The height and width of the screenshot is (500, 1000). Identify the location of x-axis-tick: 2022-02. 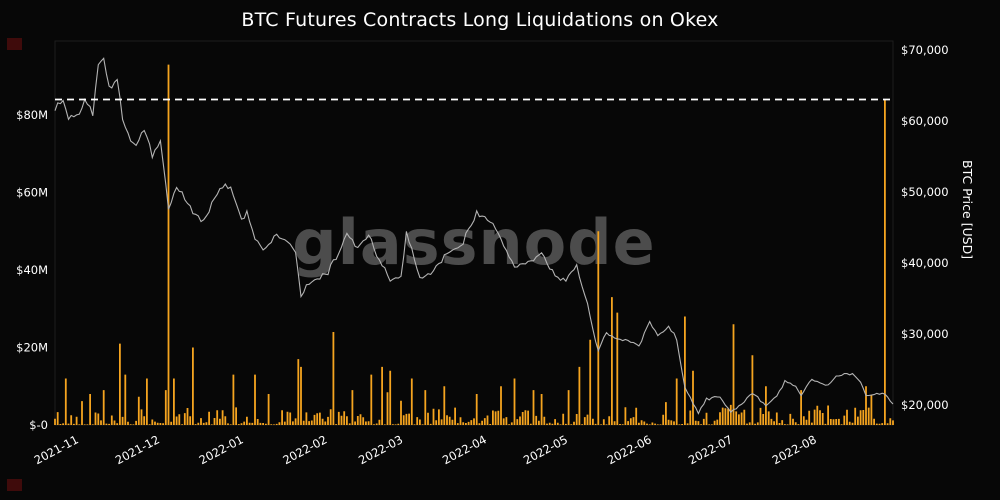
(304, 449).